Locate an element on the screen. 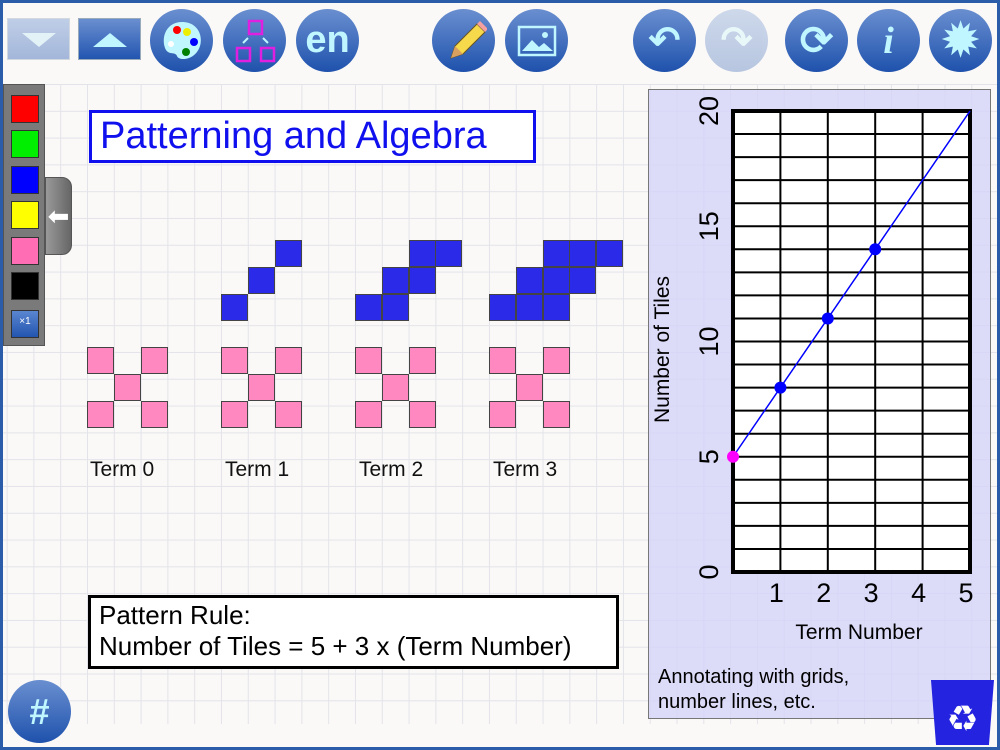 Image resolution: width=1000 pixels, height=750 pixels. x-axis-label: Term Number is located at coordinates (858, 632).